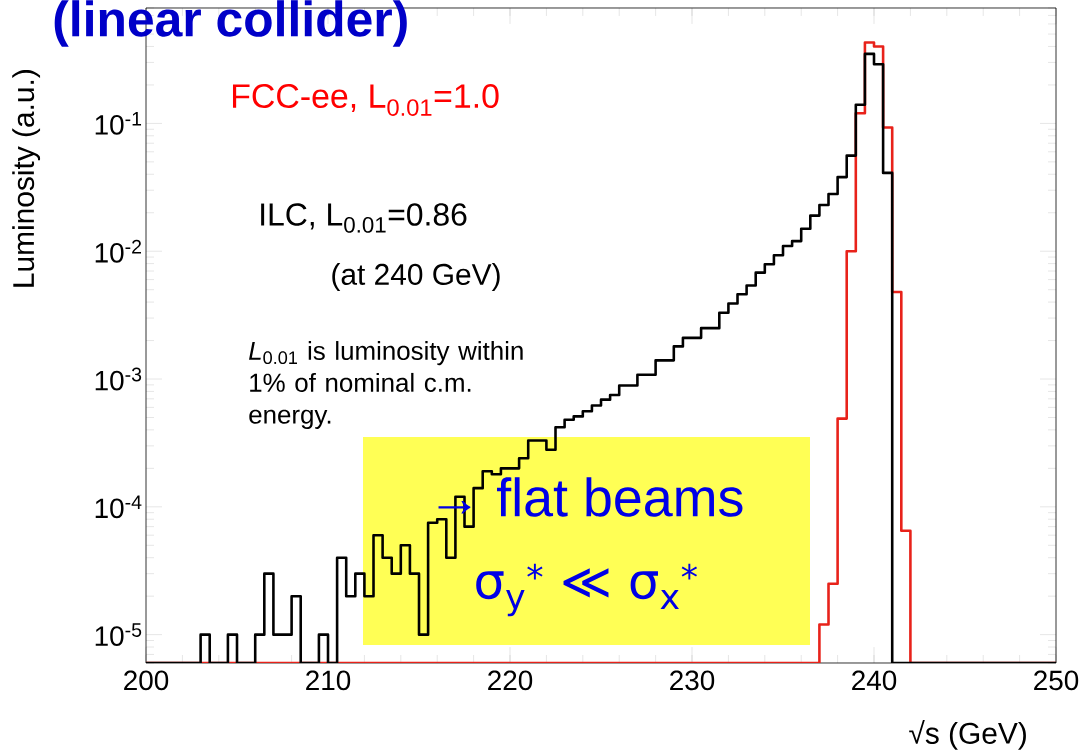  I want to click on annotation: (at 240 GeV), so click(416, 277).